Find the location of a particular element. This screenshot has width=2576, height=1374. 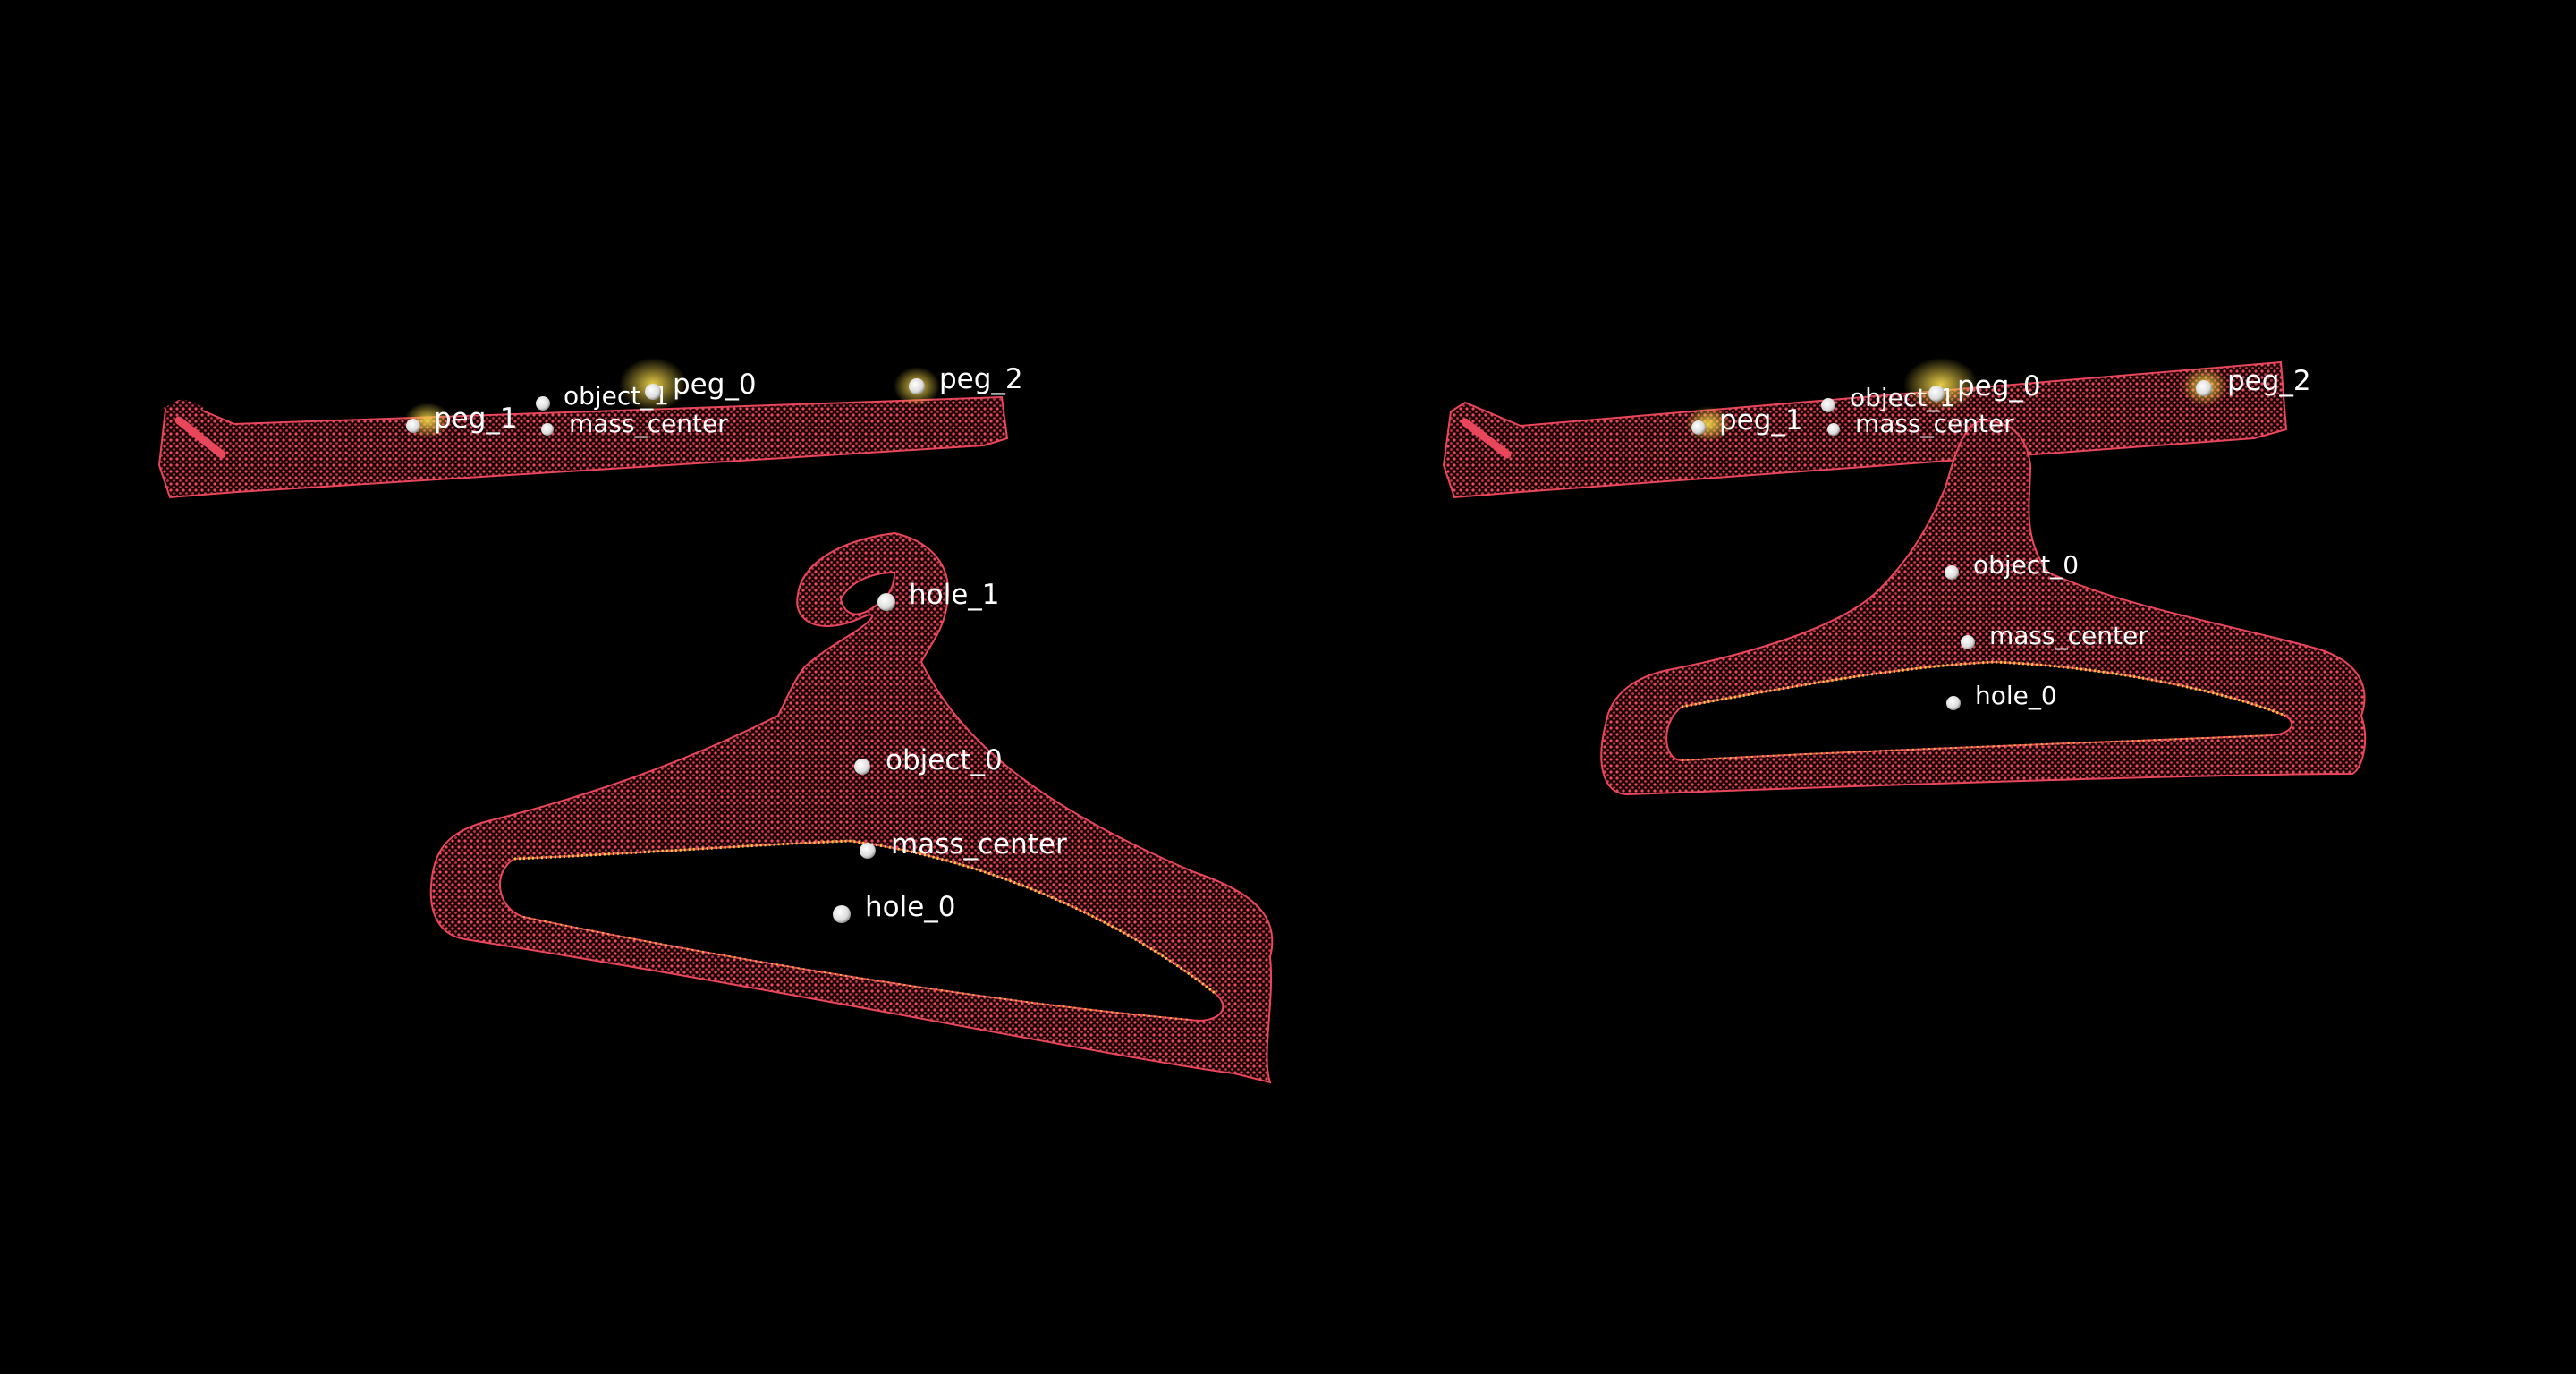

keypoint-hole-1: hole_1 is located at coordinates (938, 595).